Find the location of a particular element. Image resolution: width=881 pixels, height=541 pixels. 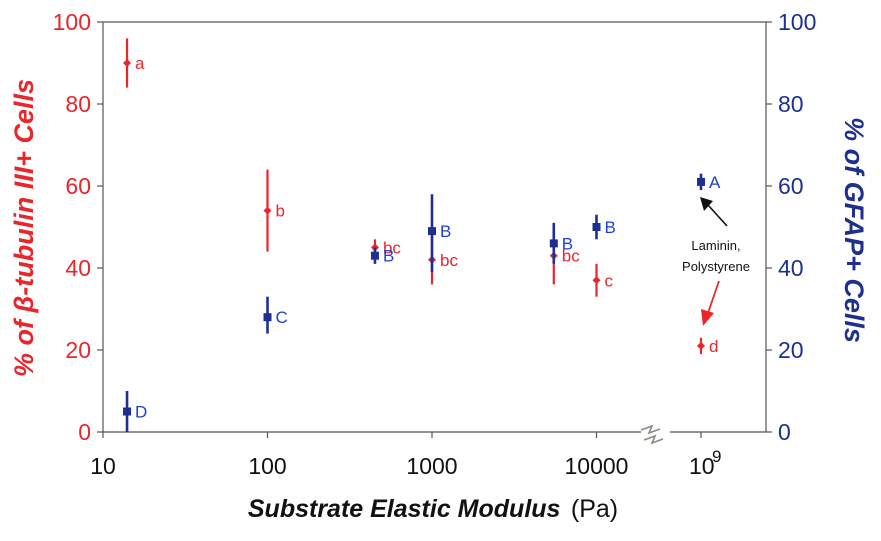

point-label: A is located at coordinates (715, 182).